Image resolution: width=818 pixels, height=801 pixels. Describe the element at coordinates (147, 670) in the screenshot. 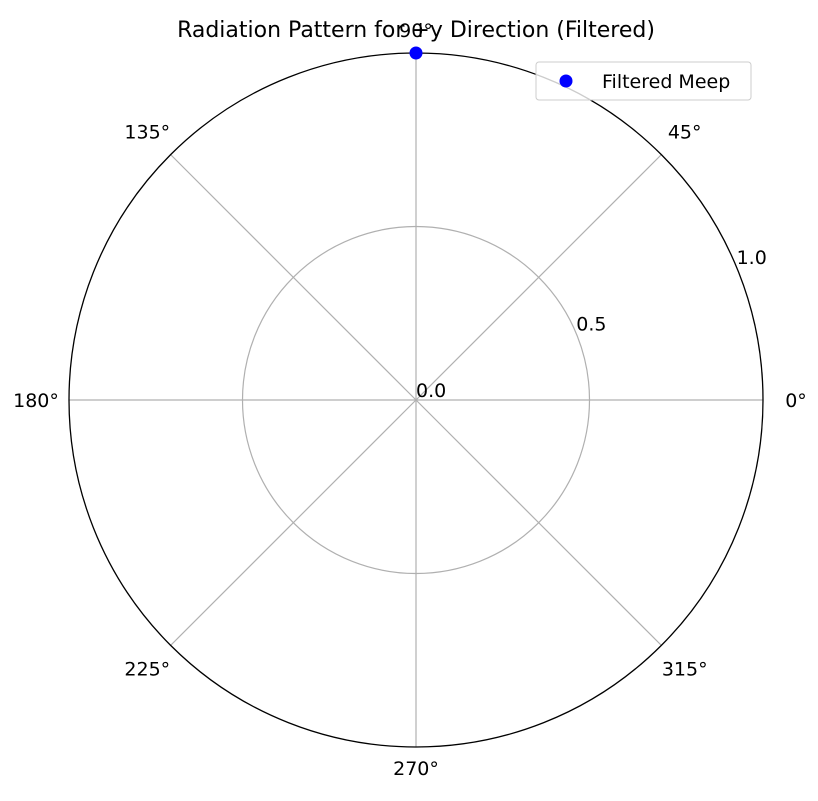

I see `theta-tick-label: 225°` at that location.